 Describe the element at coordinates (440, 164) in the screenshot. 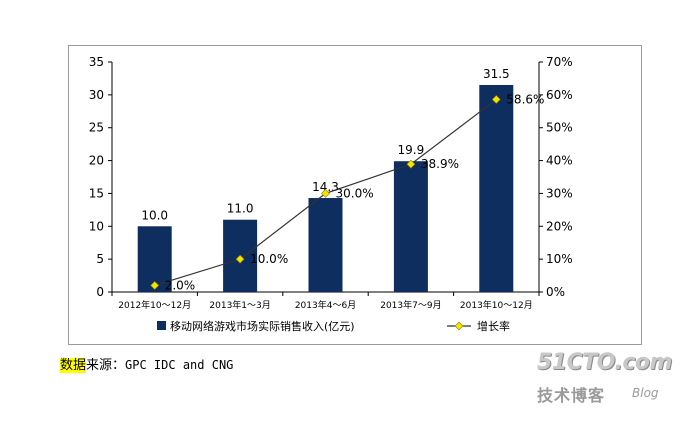

I see `growth-rate-label: 38.9%` at that location.